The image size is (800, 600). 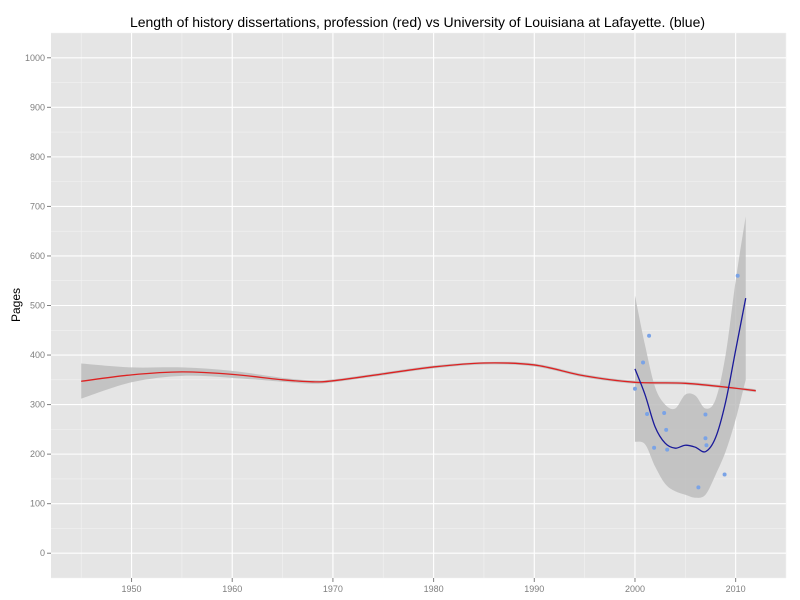 I want to click on y-tick-label: 100, so click(x=37, y=504).